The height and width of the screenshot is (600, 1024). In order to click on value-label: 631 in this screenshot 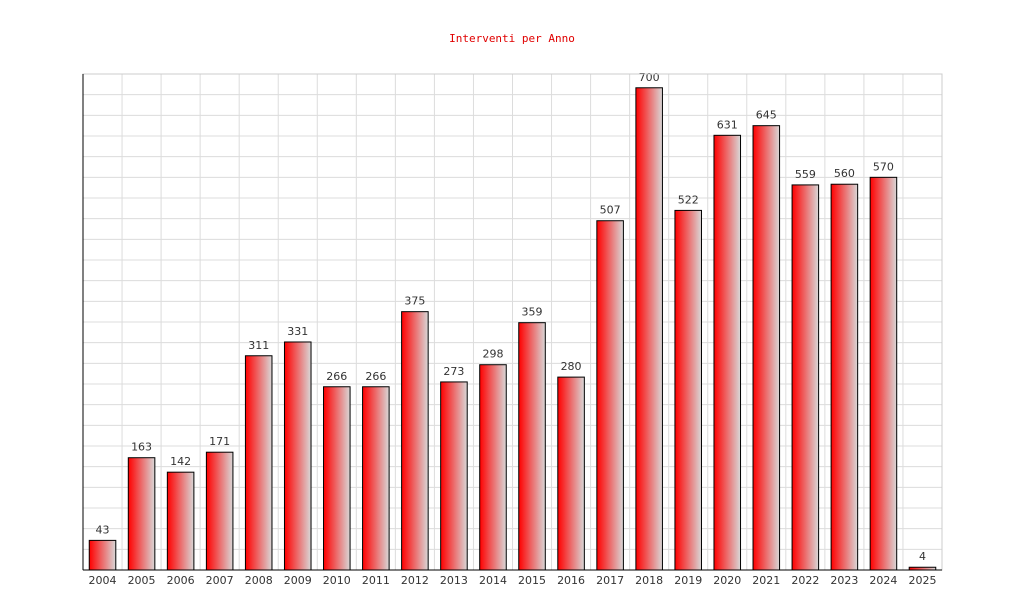, I will do `click(727, 124)`.